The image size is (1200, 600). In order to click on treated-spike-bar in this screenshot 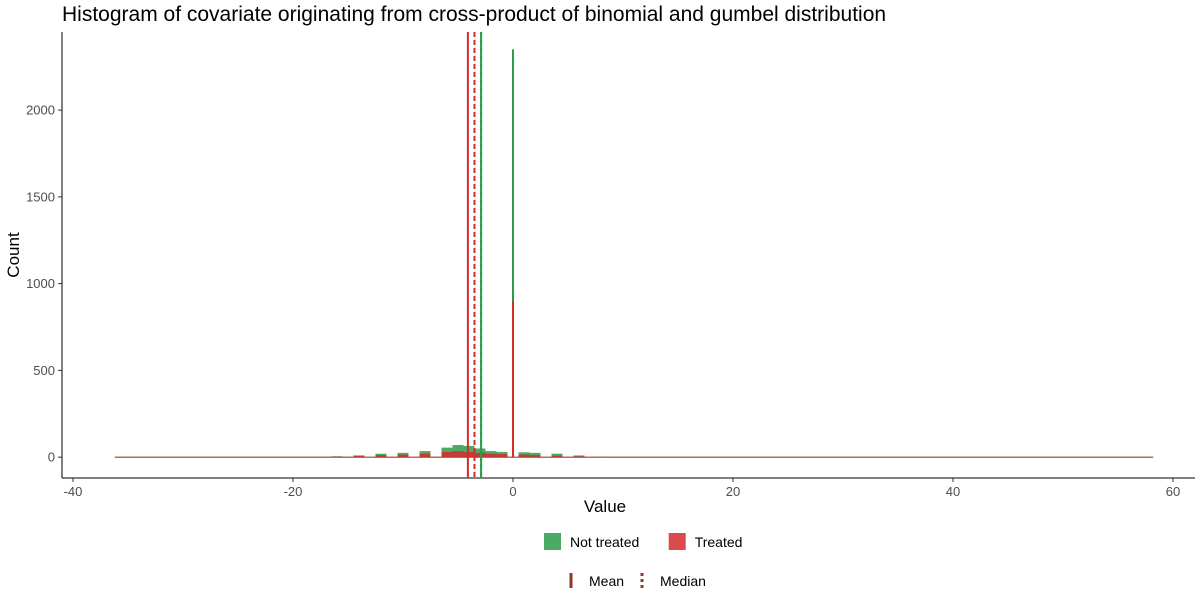, I will do `click(513, 379)`.